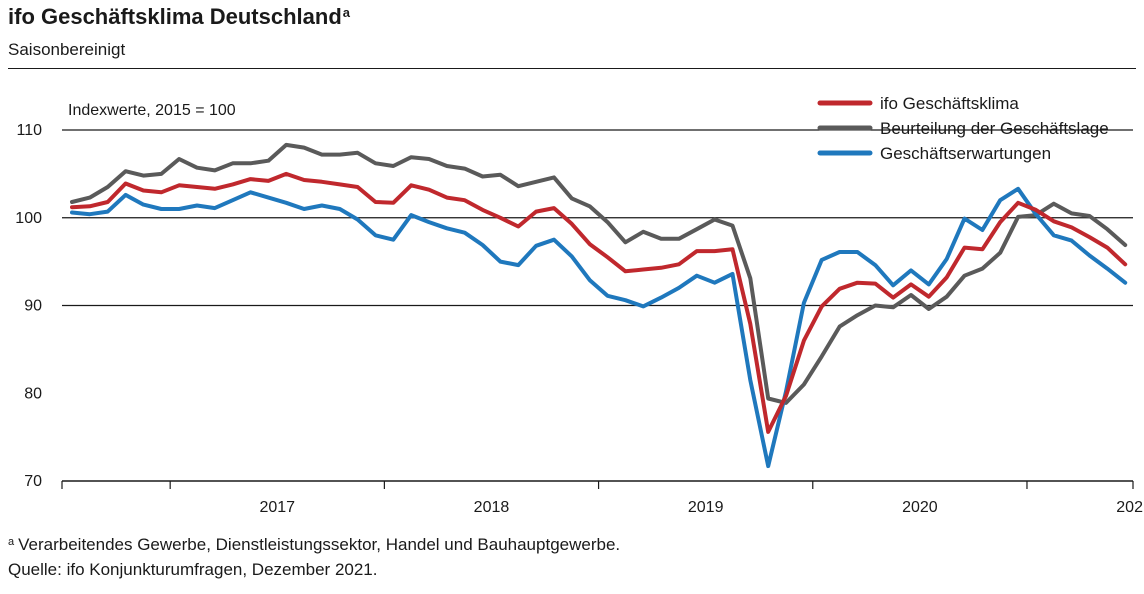  Describe the element at coordinates (965, 153) in the screenshot. I see `legend-label-3: Geschäftserwartungen` at that location.